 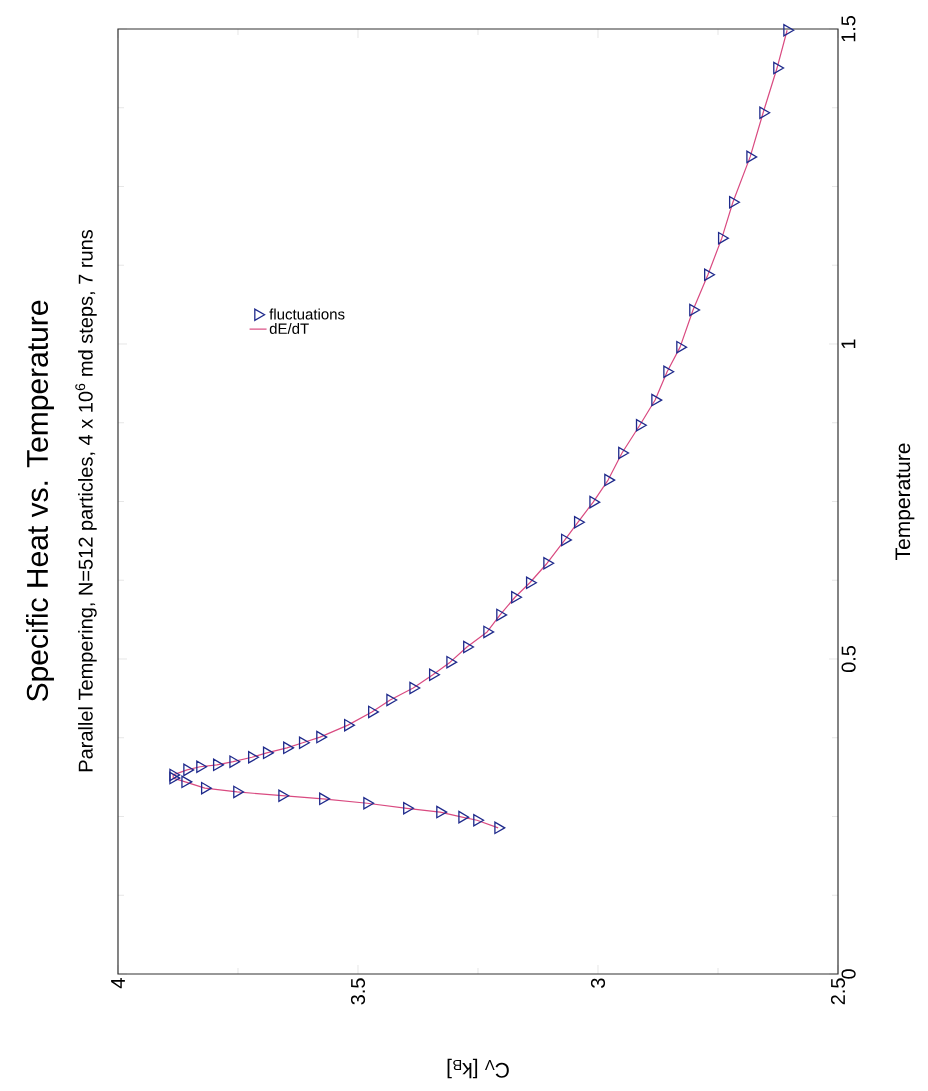 I want to click on x-tick-label: 3.5, so click(x=358, y=991).